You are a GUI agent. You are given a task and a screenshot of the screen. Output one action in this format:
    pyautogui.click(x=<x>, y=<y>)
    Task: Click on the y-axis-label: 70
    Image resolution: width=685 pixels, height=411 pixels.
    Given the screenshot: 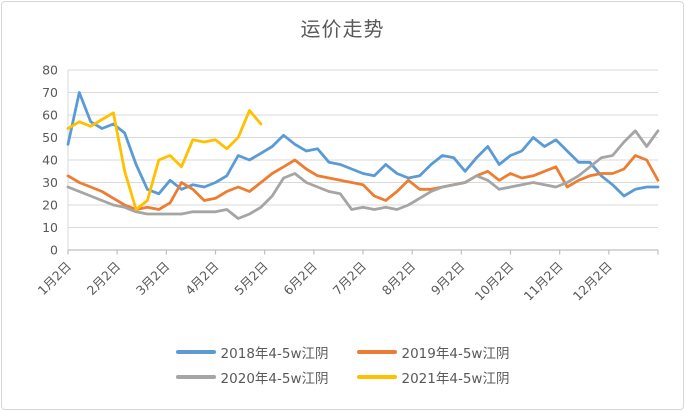 What is the action you would take?
    pyautogui.click(x=50, y=92)
    